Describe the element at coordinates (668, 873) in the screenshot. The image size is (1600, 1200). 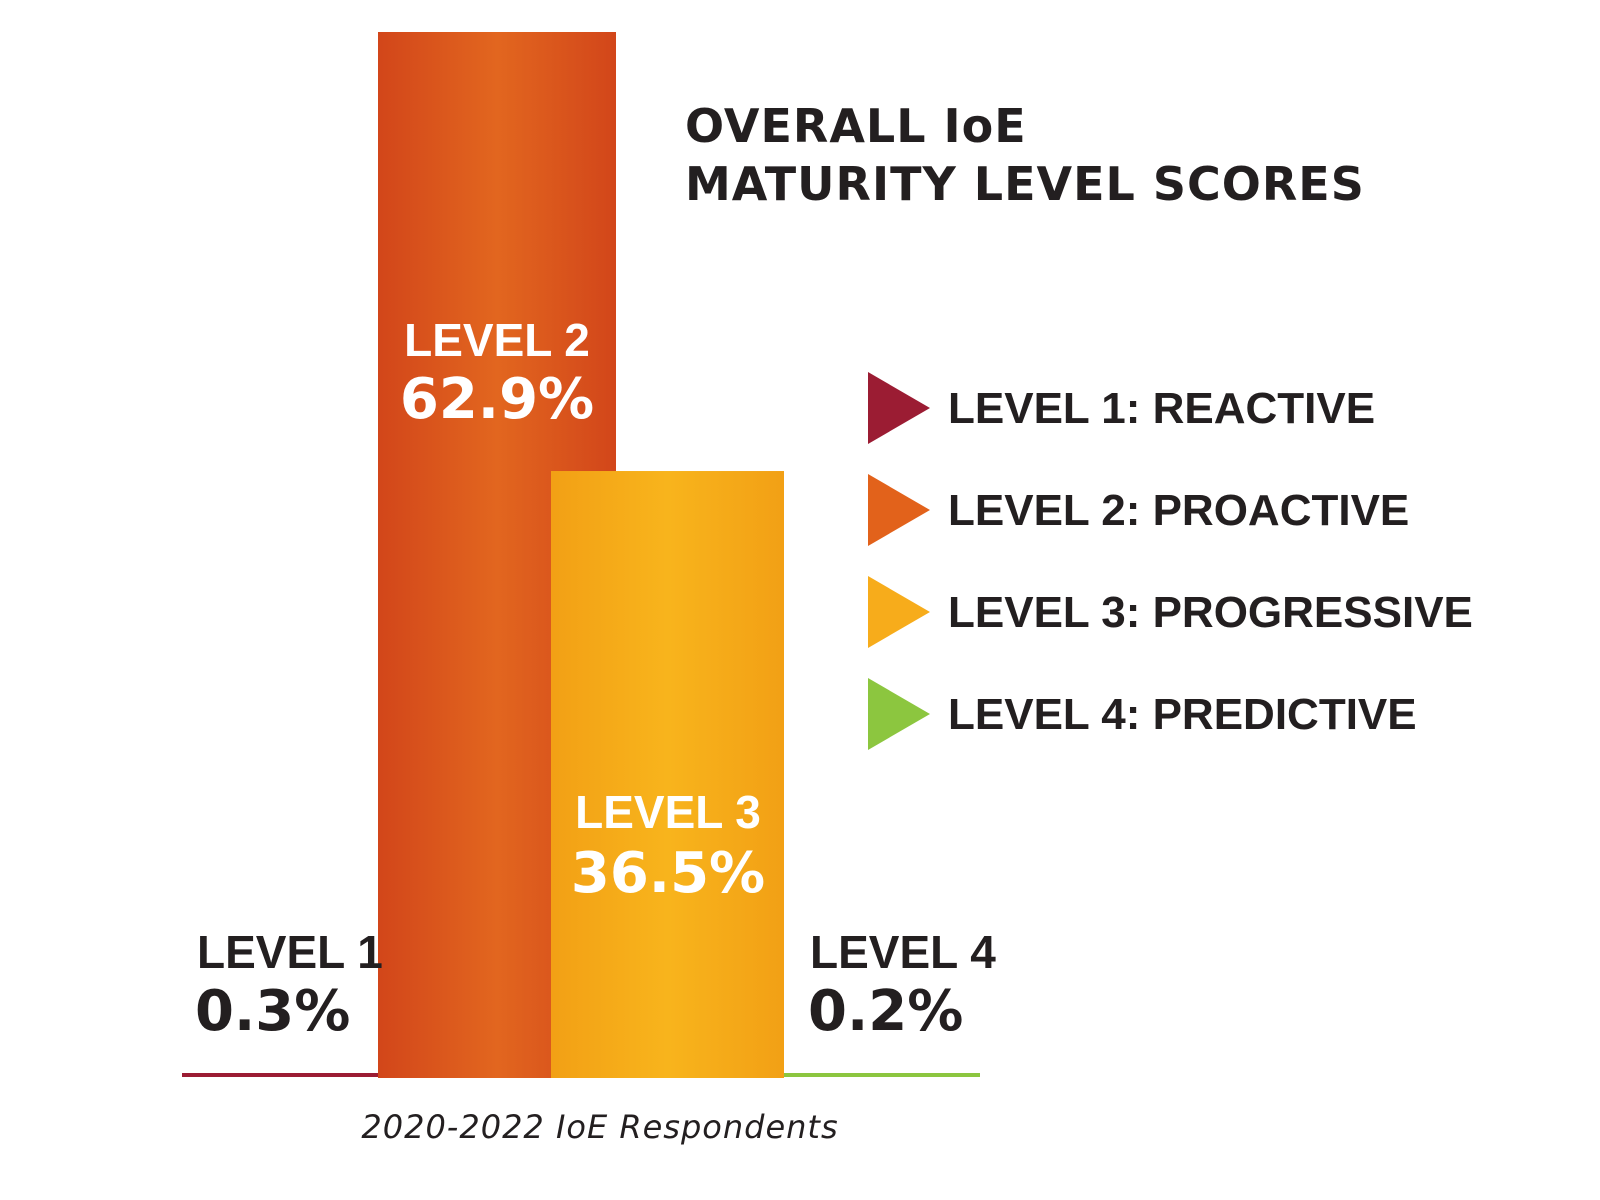
I see `bar-value-level-3: 36.5%` at that location.